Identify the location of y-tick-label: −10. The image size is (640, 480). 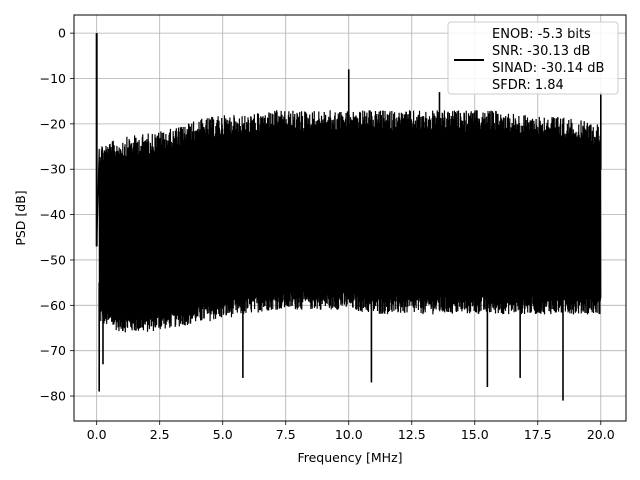
(53, 78).